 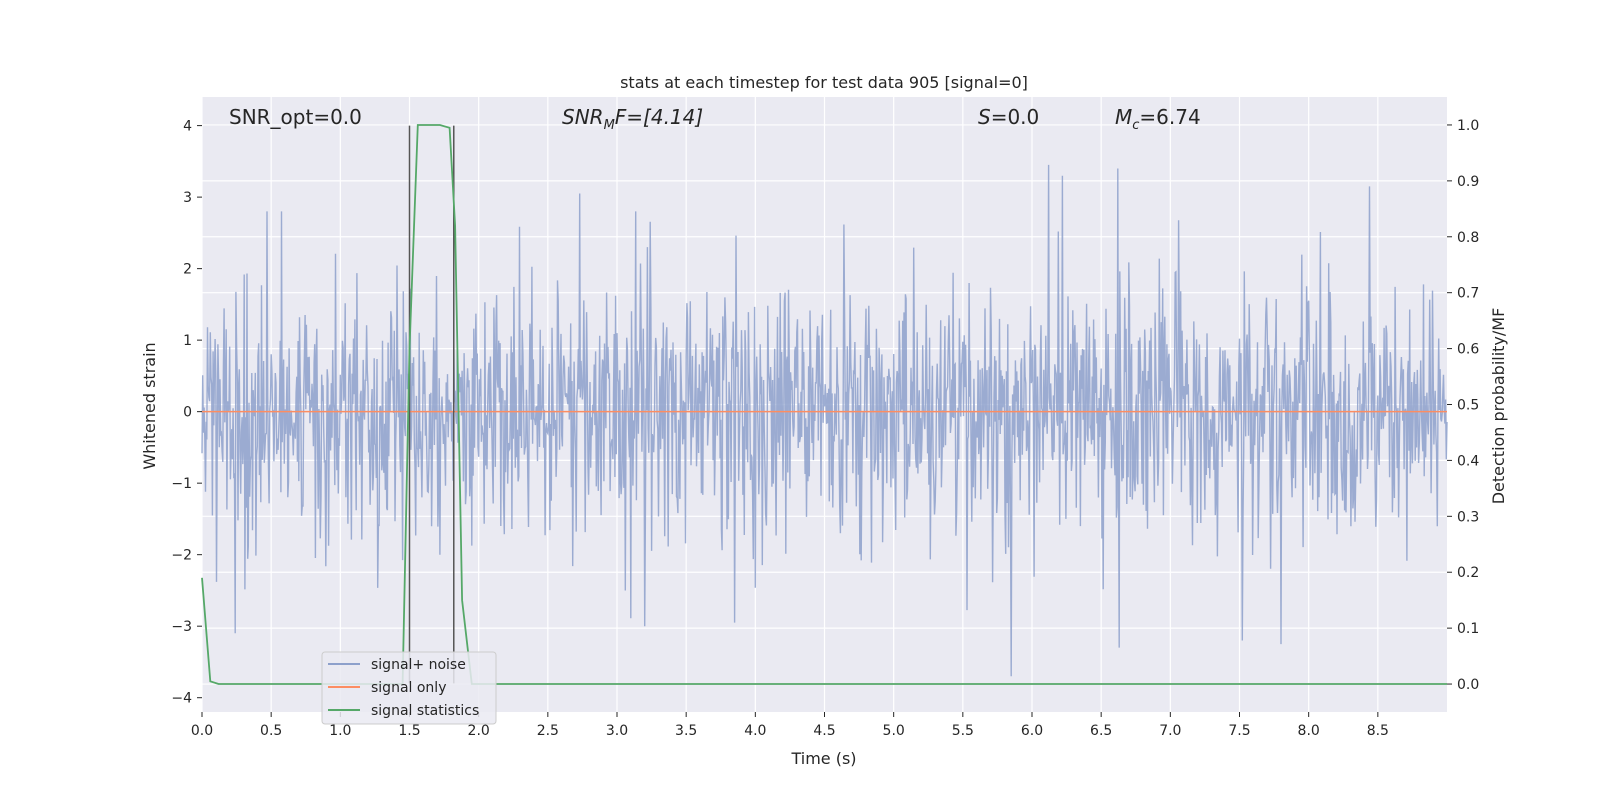 I want to click on x-tick-label: 1.5, so click(x=409, y=731).